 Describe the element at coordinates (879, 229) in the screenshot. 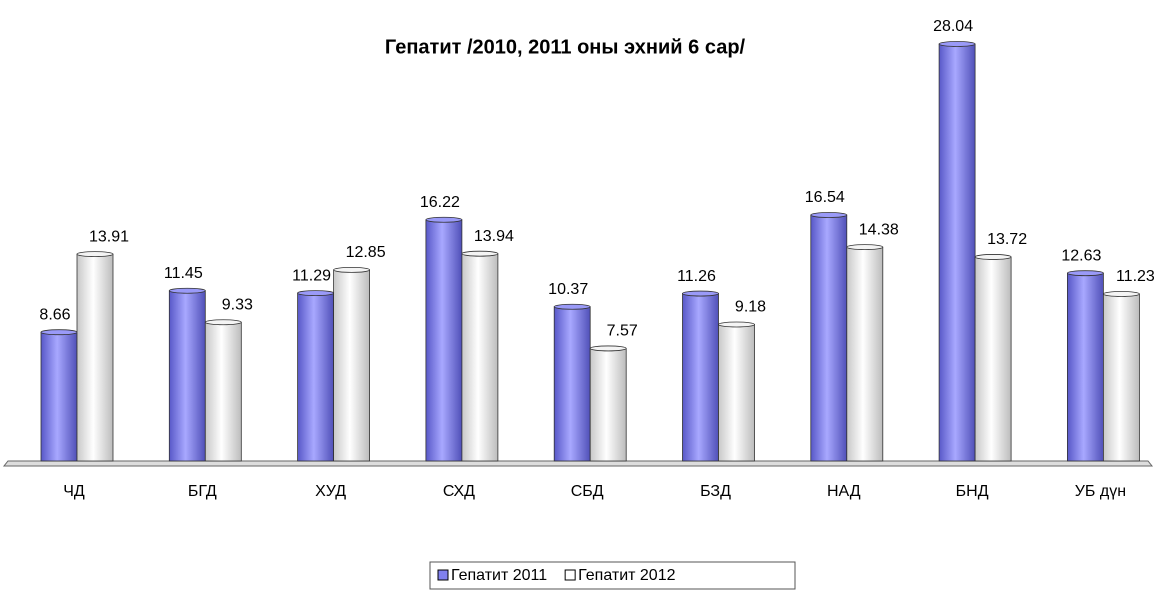

I see `data-label: 14.38` at that location.